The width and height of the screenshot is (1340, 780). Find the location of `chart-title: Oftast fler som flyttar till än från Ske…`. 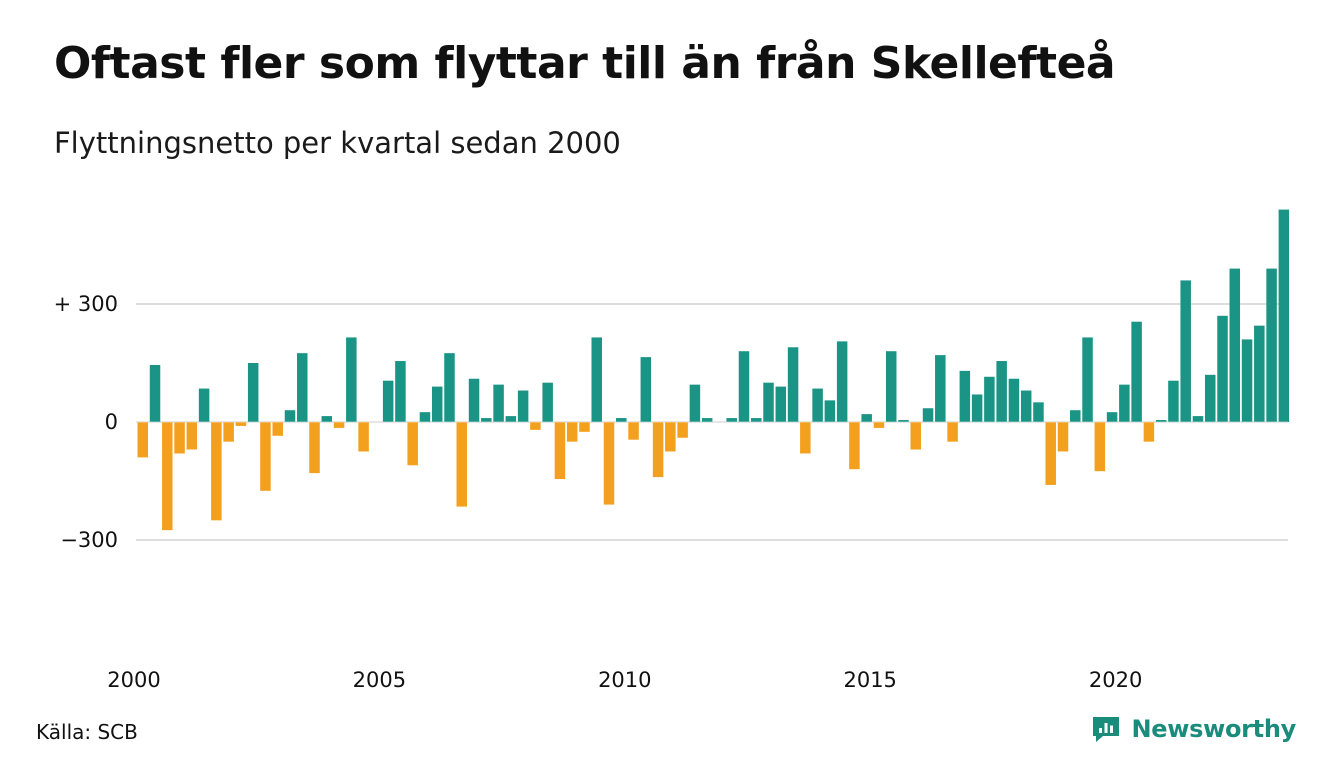

chart-title: Oftast fler som flyttar till än från Ske… is located at coordinates (585, 63).